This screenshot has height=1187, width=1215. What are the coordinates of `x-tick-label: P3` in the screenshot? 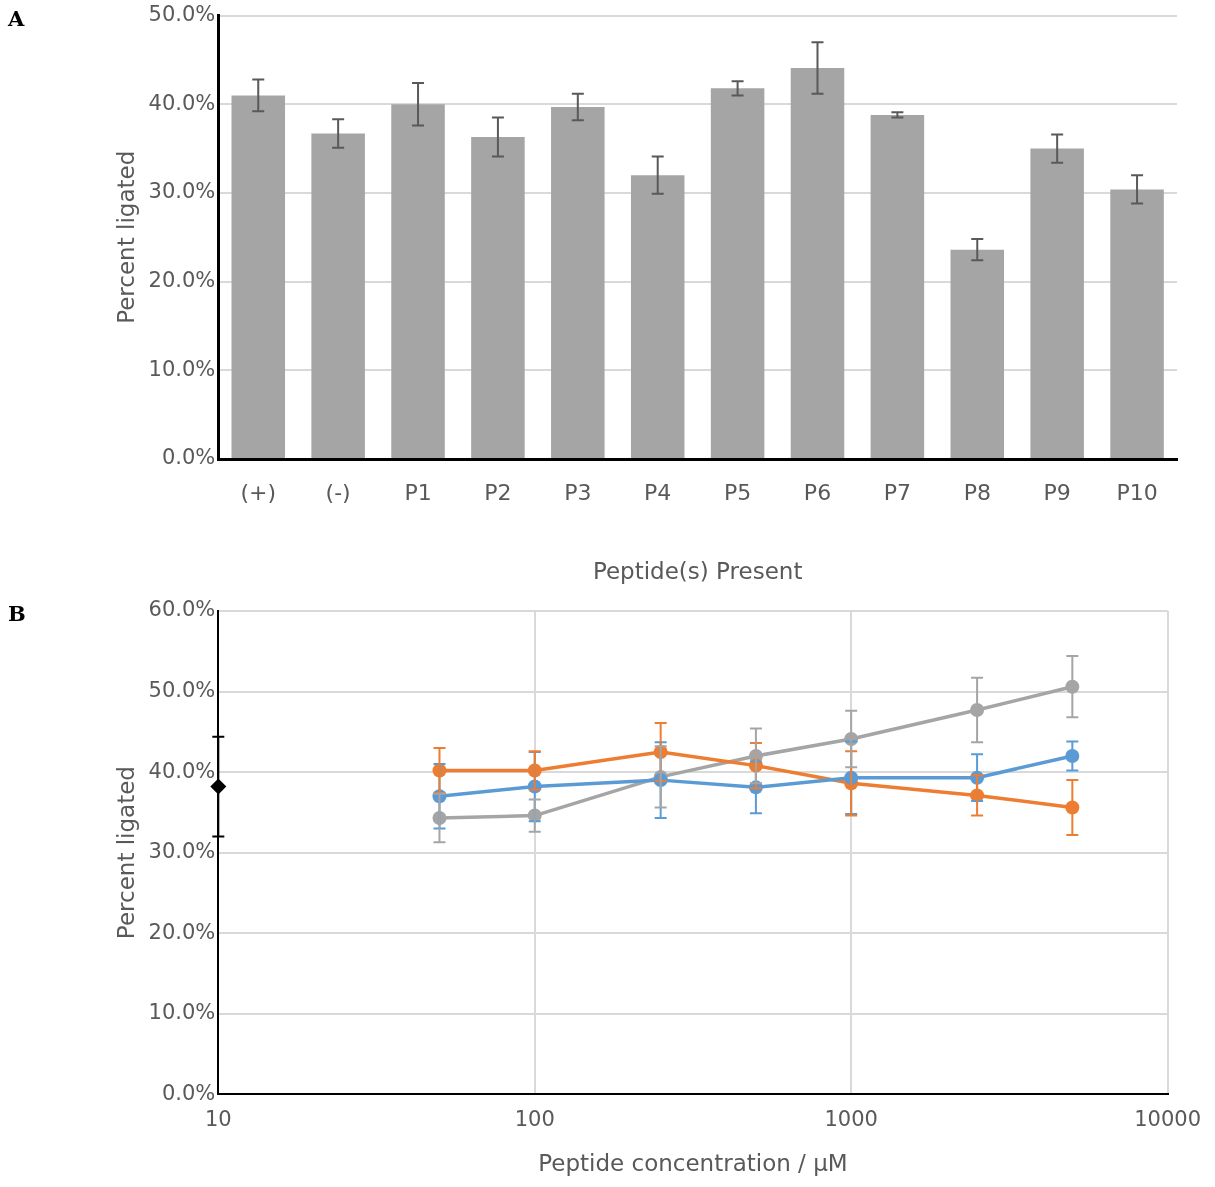 It's located at (578, 492).